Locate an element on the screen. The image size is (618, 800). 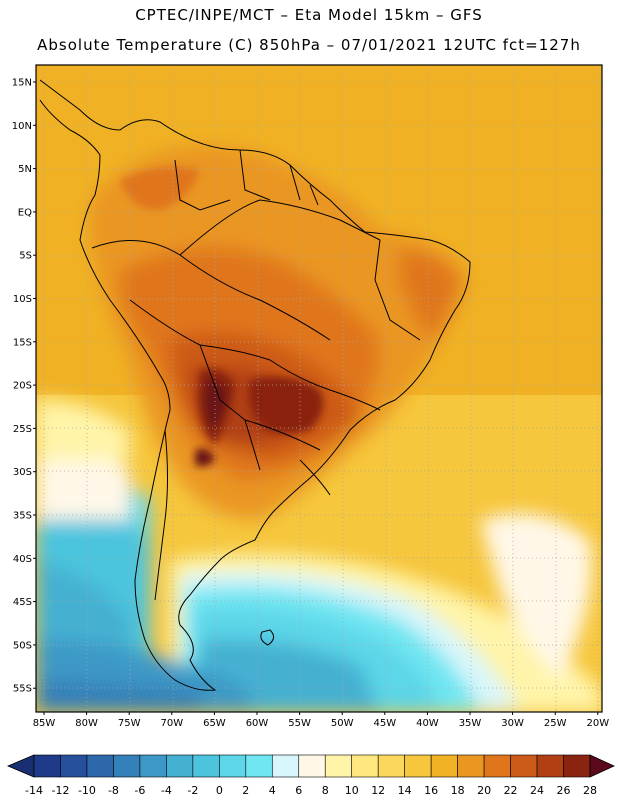
lon-label: 50W is located at coordinates (342, 723).